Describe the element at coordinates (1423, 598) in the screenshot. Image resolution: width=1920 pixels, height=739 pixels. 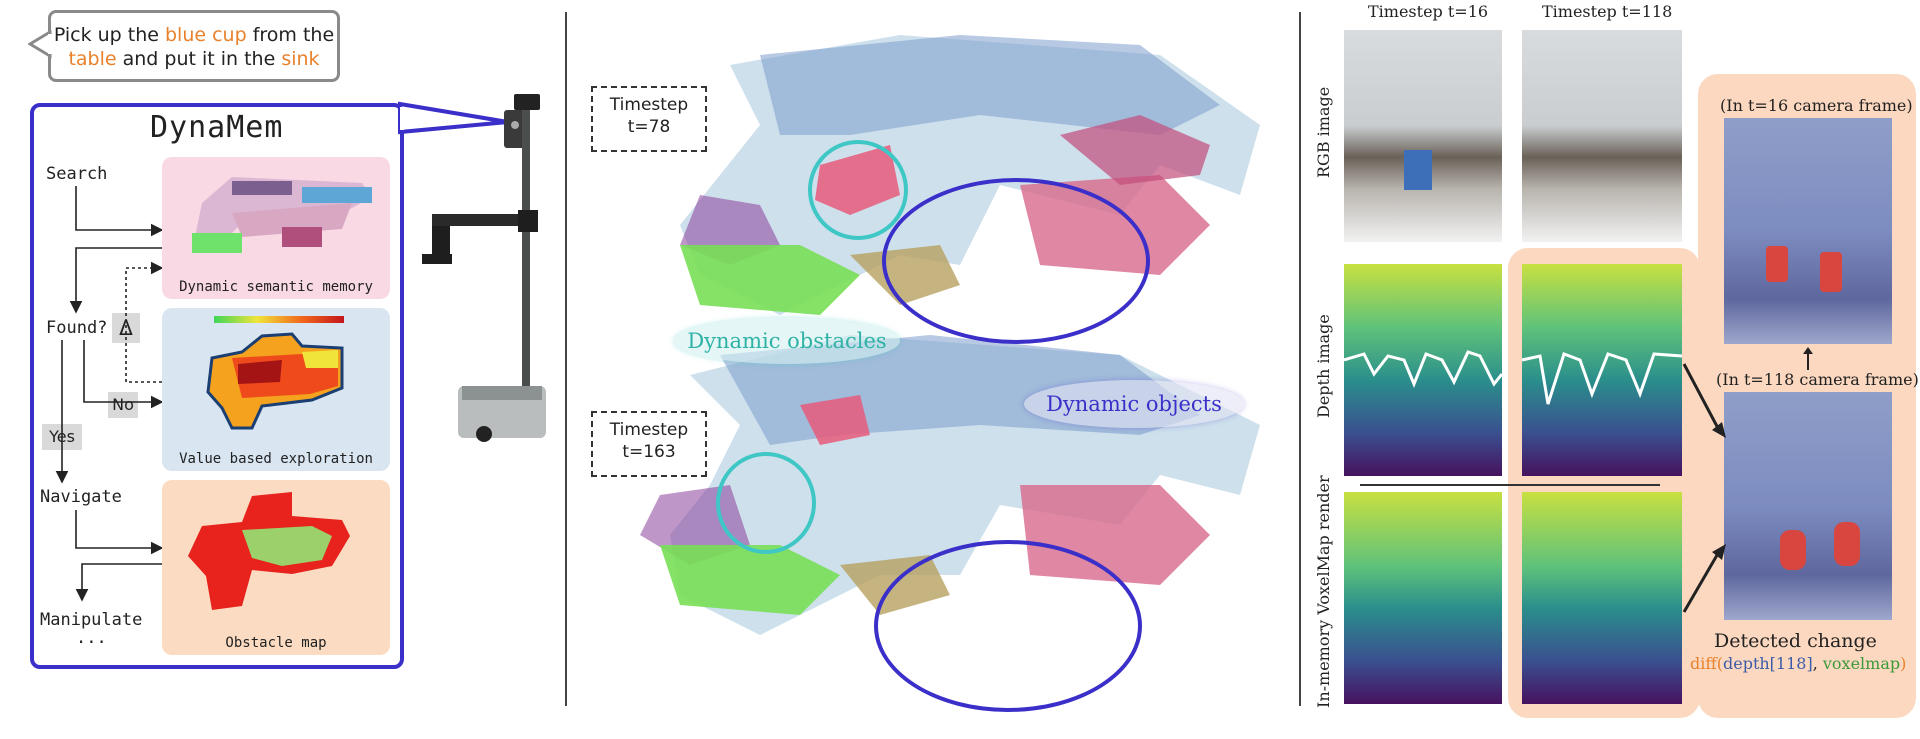
I see `voxel-render-t16` at that location.